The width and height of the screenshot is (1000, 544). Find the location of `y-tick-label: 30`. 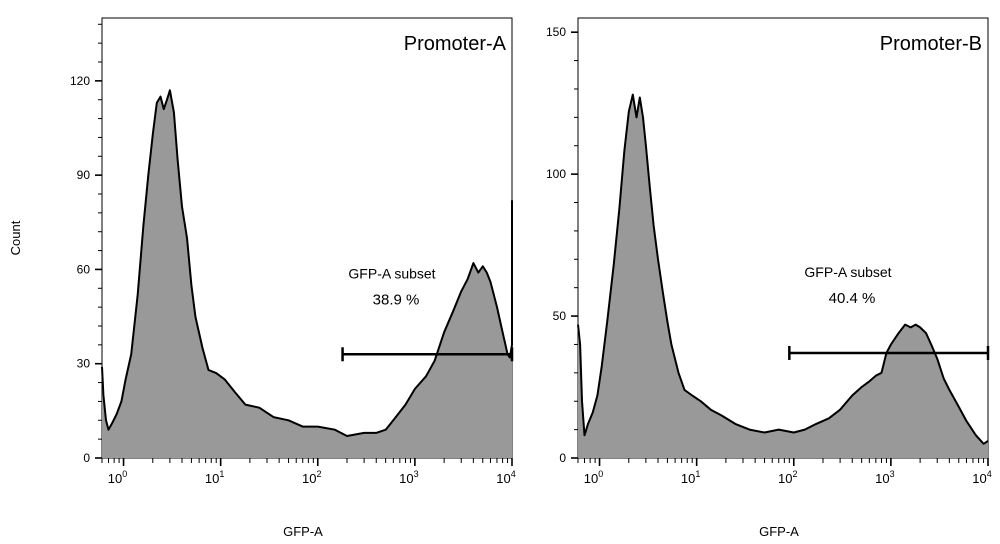

y-tick-label: 30 is located at coordinates (84, 364).